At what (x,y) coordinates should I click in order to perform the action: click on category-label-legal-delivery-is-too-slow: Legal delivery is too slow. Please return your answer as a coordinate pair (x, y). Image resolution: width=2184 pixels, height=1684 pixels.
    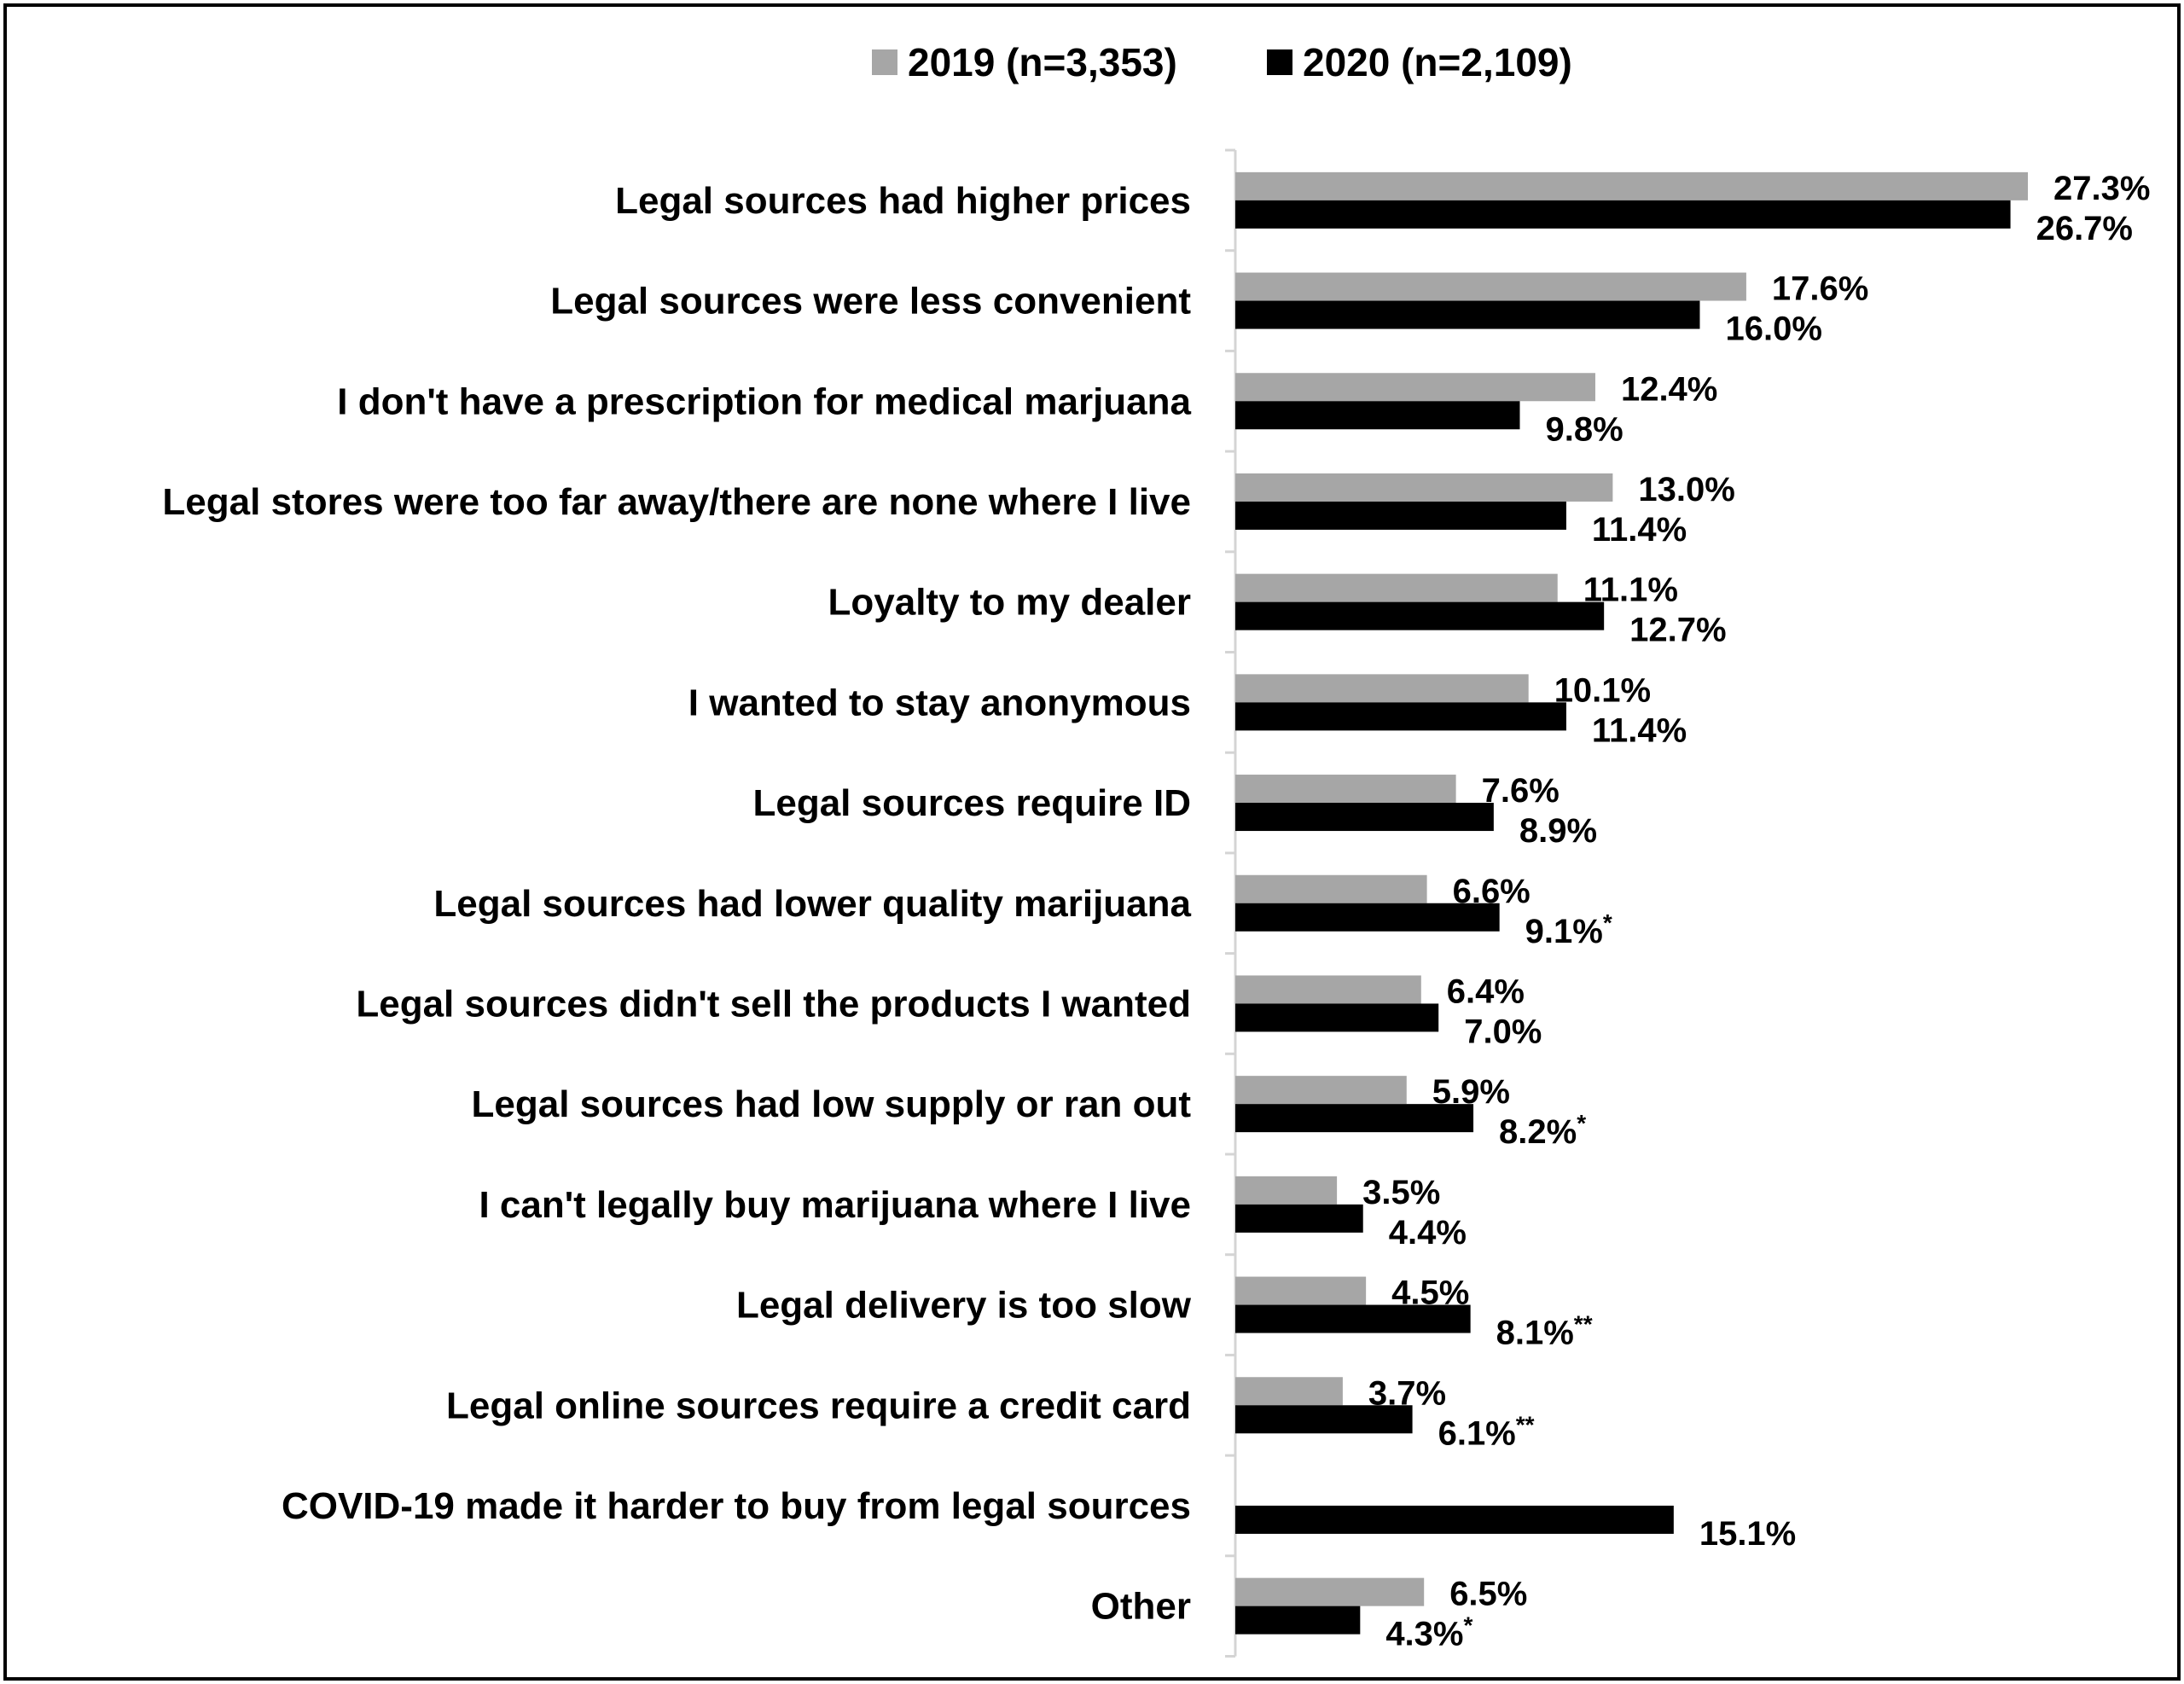
    Looking at the image, I should click on (964, 1306).